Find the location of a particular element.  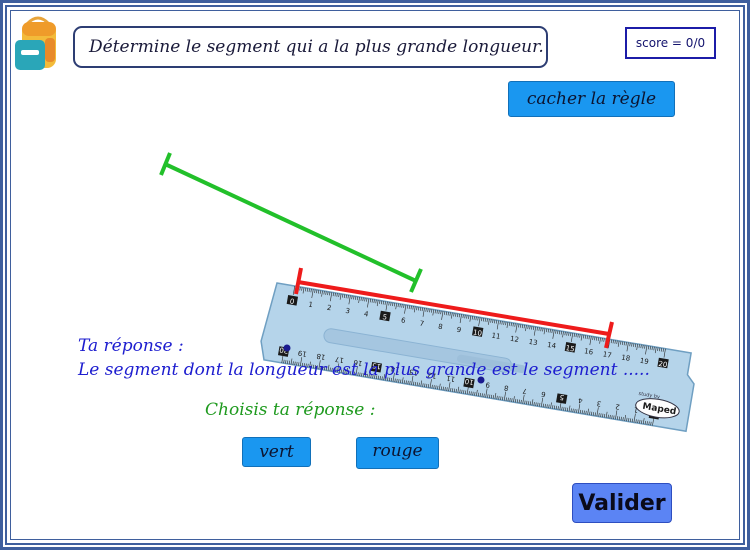

ruler-number: 10 is located at coordinates (469, 381).